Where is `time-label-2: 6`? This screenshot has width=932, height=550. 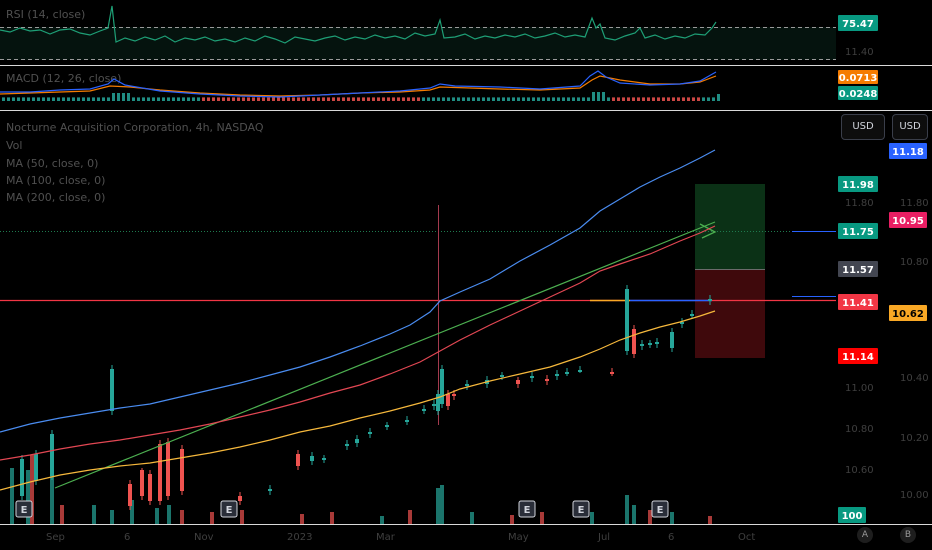 time-label-2: 6 is located at coordinates (127, 537).